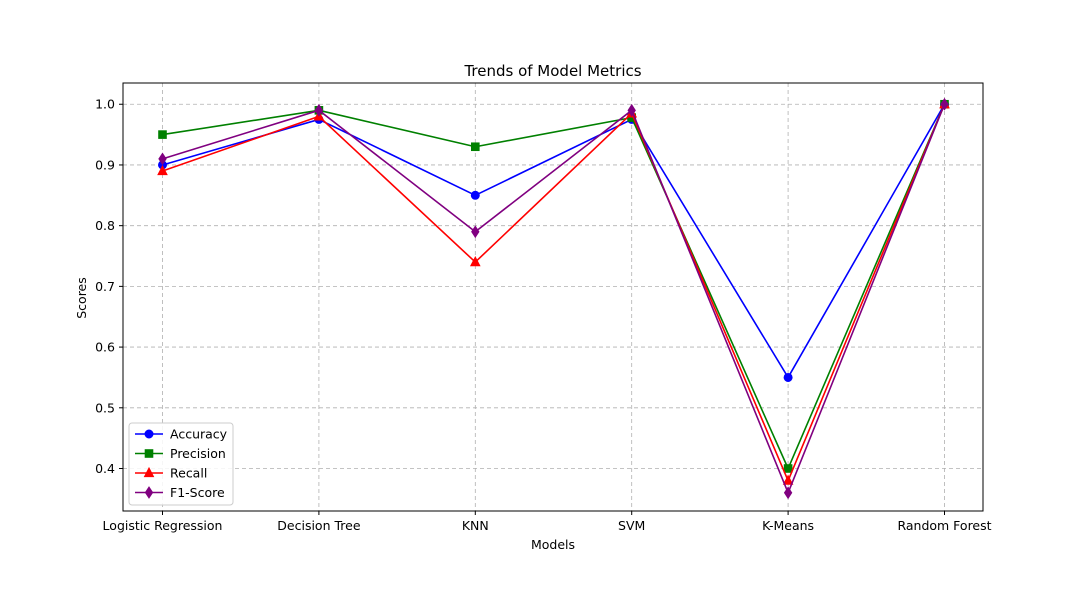  I want to click on x-tick-label: Random Forest, so click(944, 525).